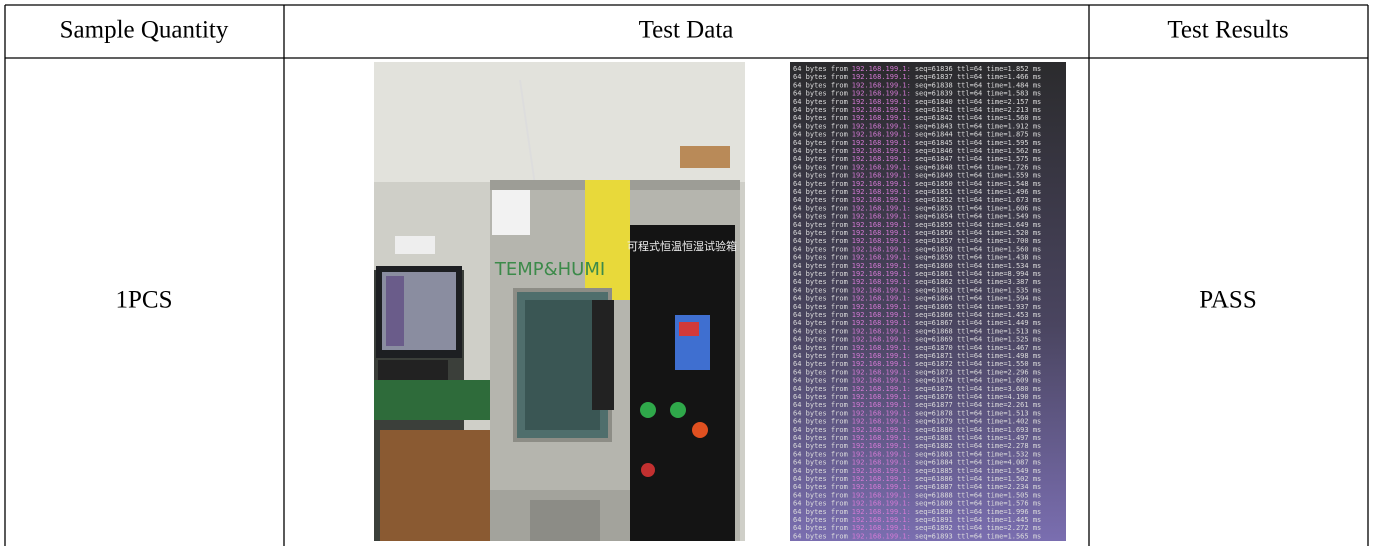 The image size is (1375, 546). What do you see at coordinates (1227, 30) in the screenshot?
I see `header-cell: Test Results` at bounding box center [1227, 30].